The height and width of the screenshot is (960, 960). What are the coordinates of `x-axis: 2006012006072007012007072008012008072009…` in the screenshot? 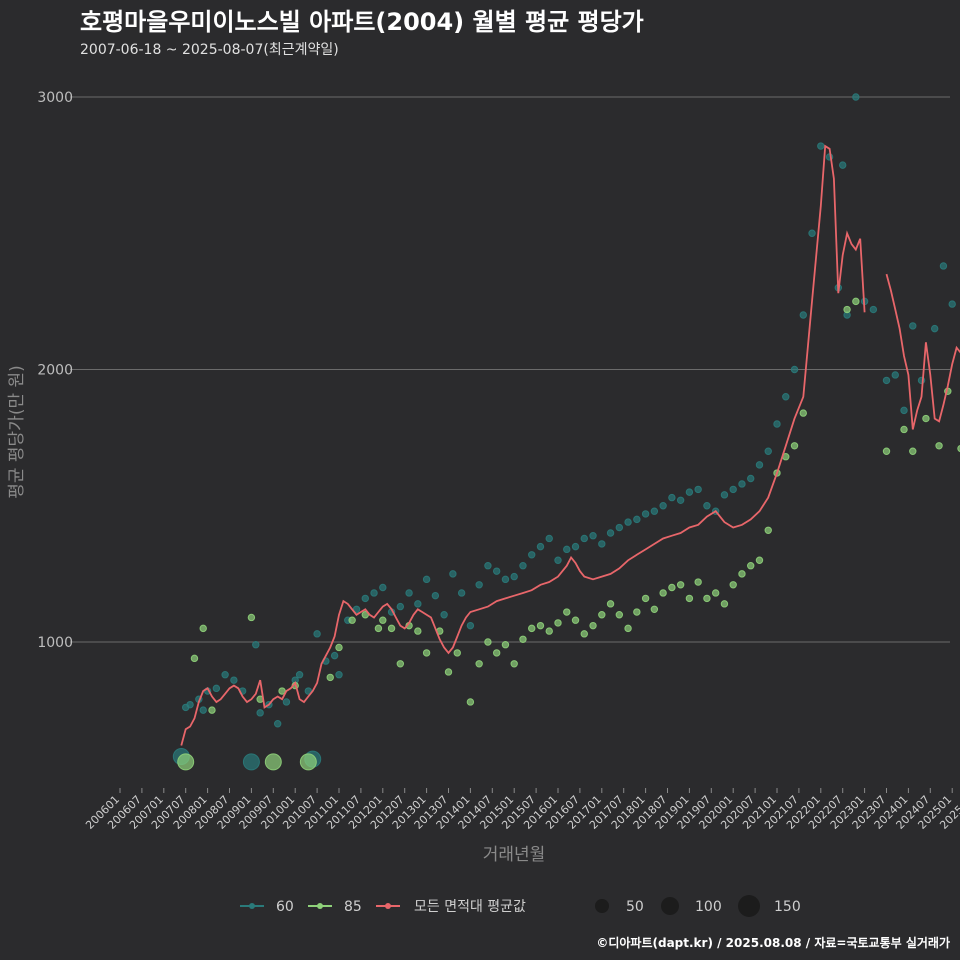 It's located at (521, 810).